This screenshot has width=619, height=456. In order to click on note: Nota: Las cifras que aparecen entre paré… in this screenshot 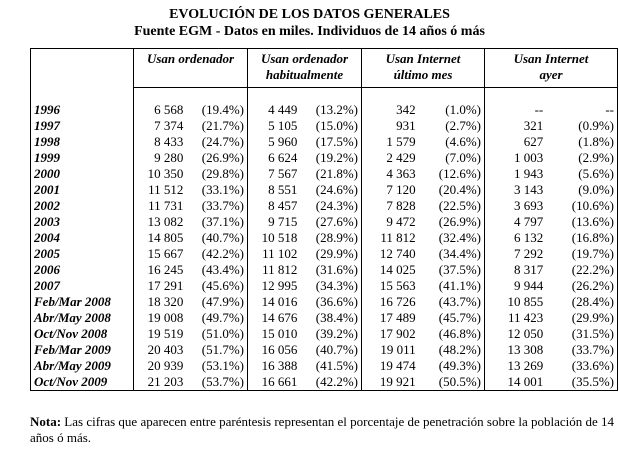, I will do `click(322, 430)`.